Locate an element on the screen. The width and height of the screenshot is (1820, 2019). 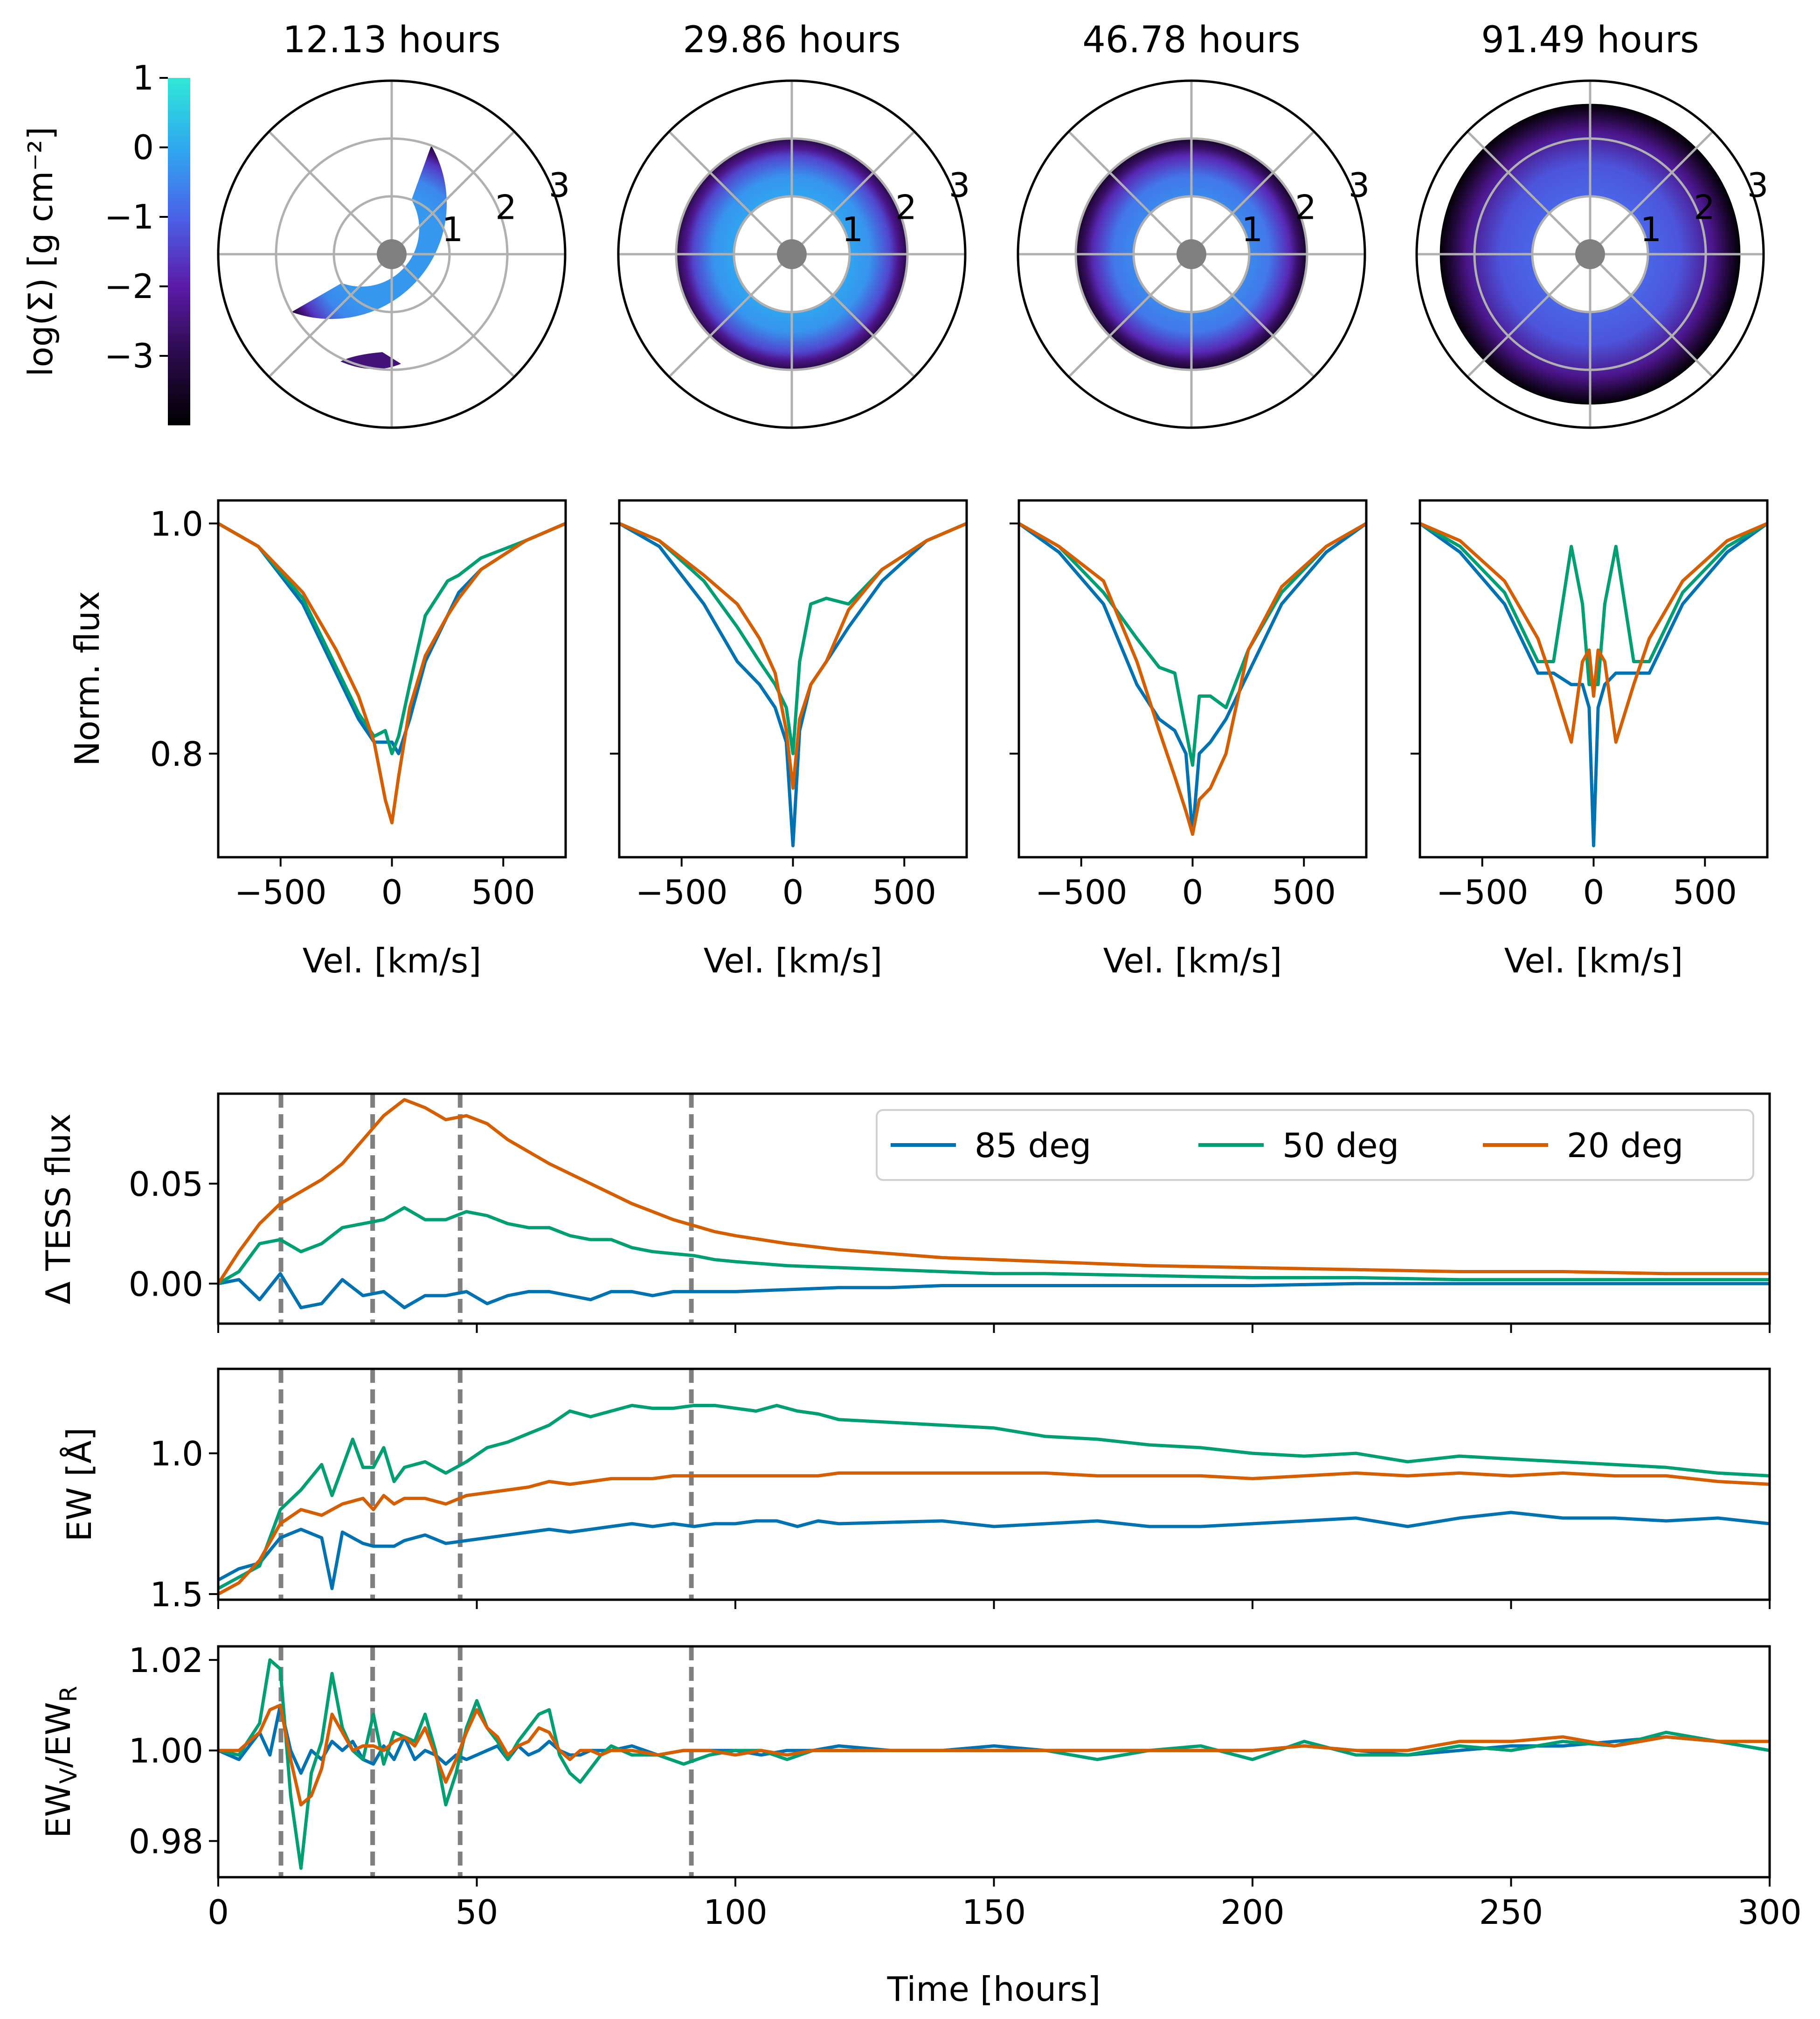
polar-title-1: 12.13 hours is located at coordinates (391, 40).